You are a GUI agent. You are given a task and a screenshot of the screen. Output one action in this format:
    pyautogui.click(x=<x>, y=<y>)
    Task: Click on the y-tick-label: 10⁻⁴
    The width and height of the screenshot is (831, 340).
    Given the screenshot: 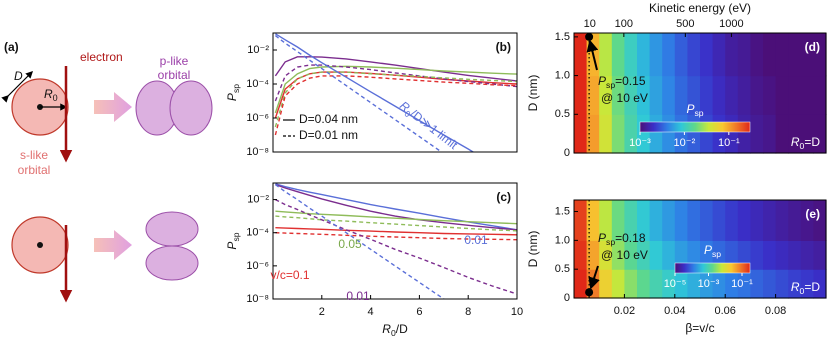 What is the action you would take?
    pyautogui.click(x=257, y=233)
    